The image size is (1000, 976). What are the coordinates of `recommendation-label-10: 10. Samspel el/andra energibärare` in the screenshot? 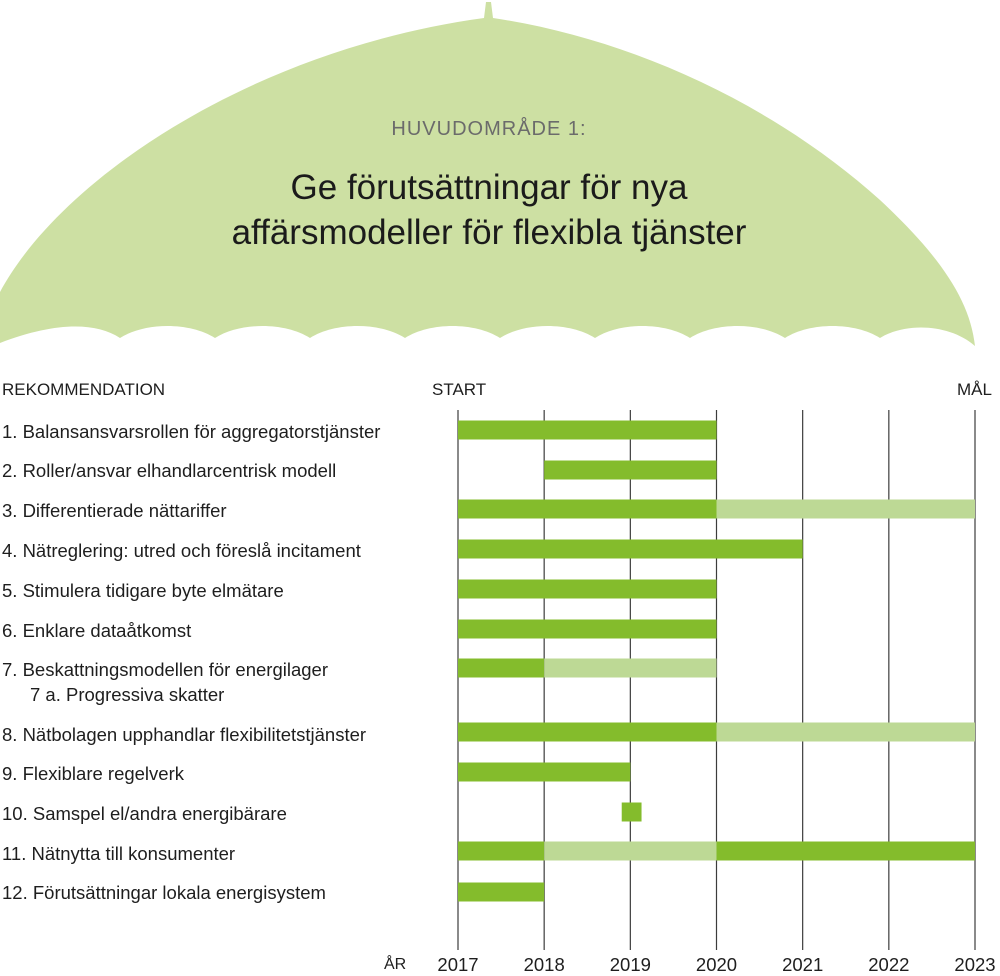 It's located at (144, 813).